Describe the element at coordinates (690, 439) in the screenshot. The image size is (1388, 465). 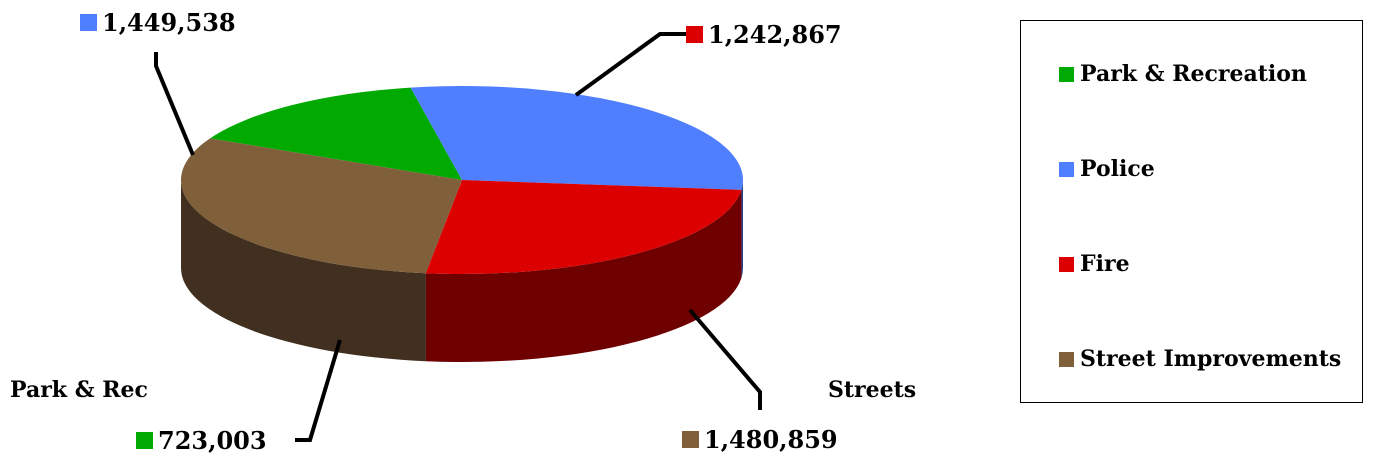
I see `data-label-swatch-street-improvements` at that location.